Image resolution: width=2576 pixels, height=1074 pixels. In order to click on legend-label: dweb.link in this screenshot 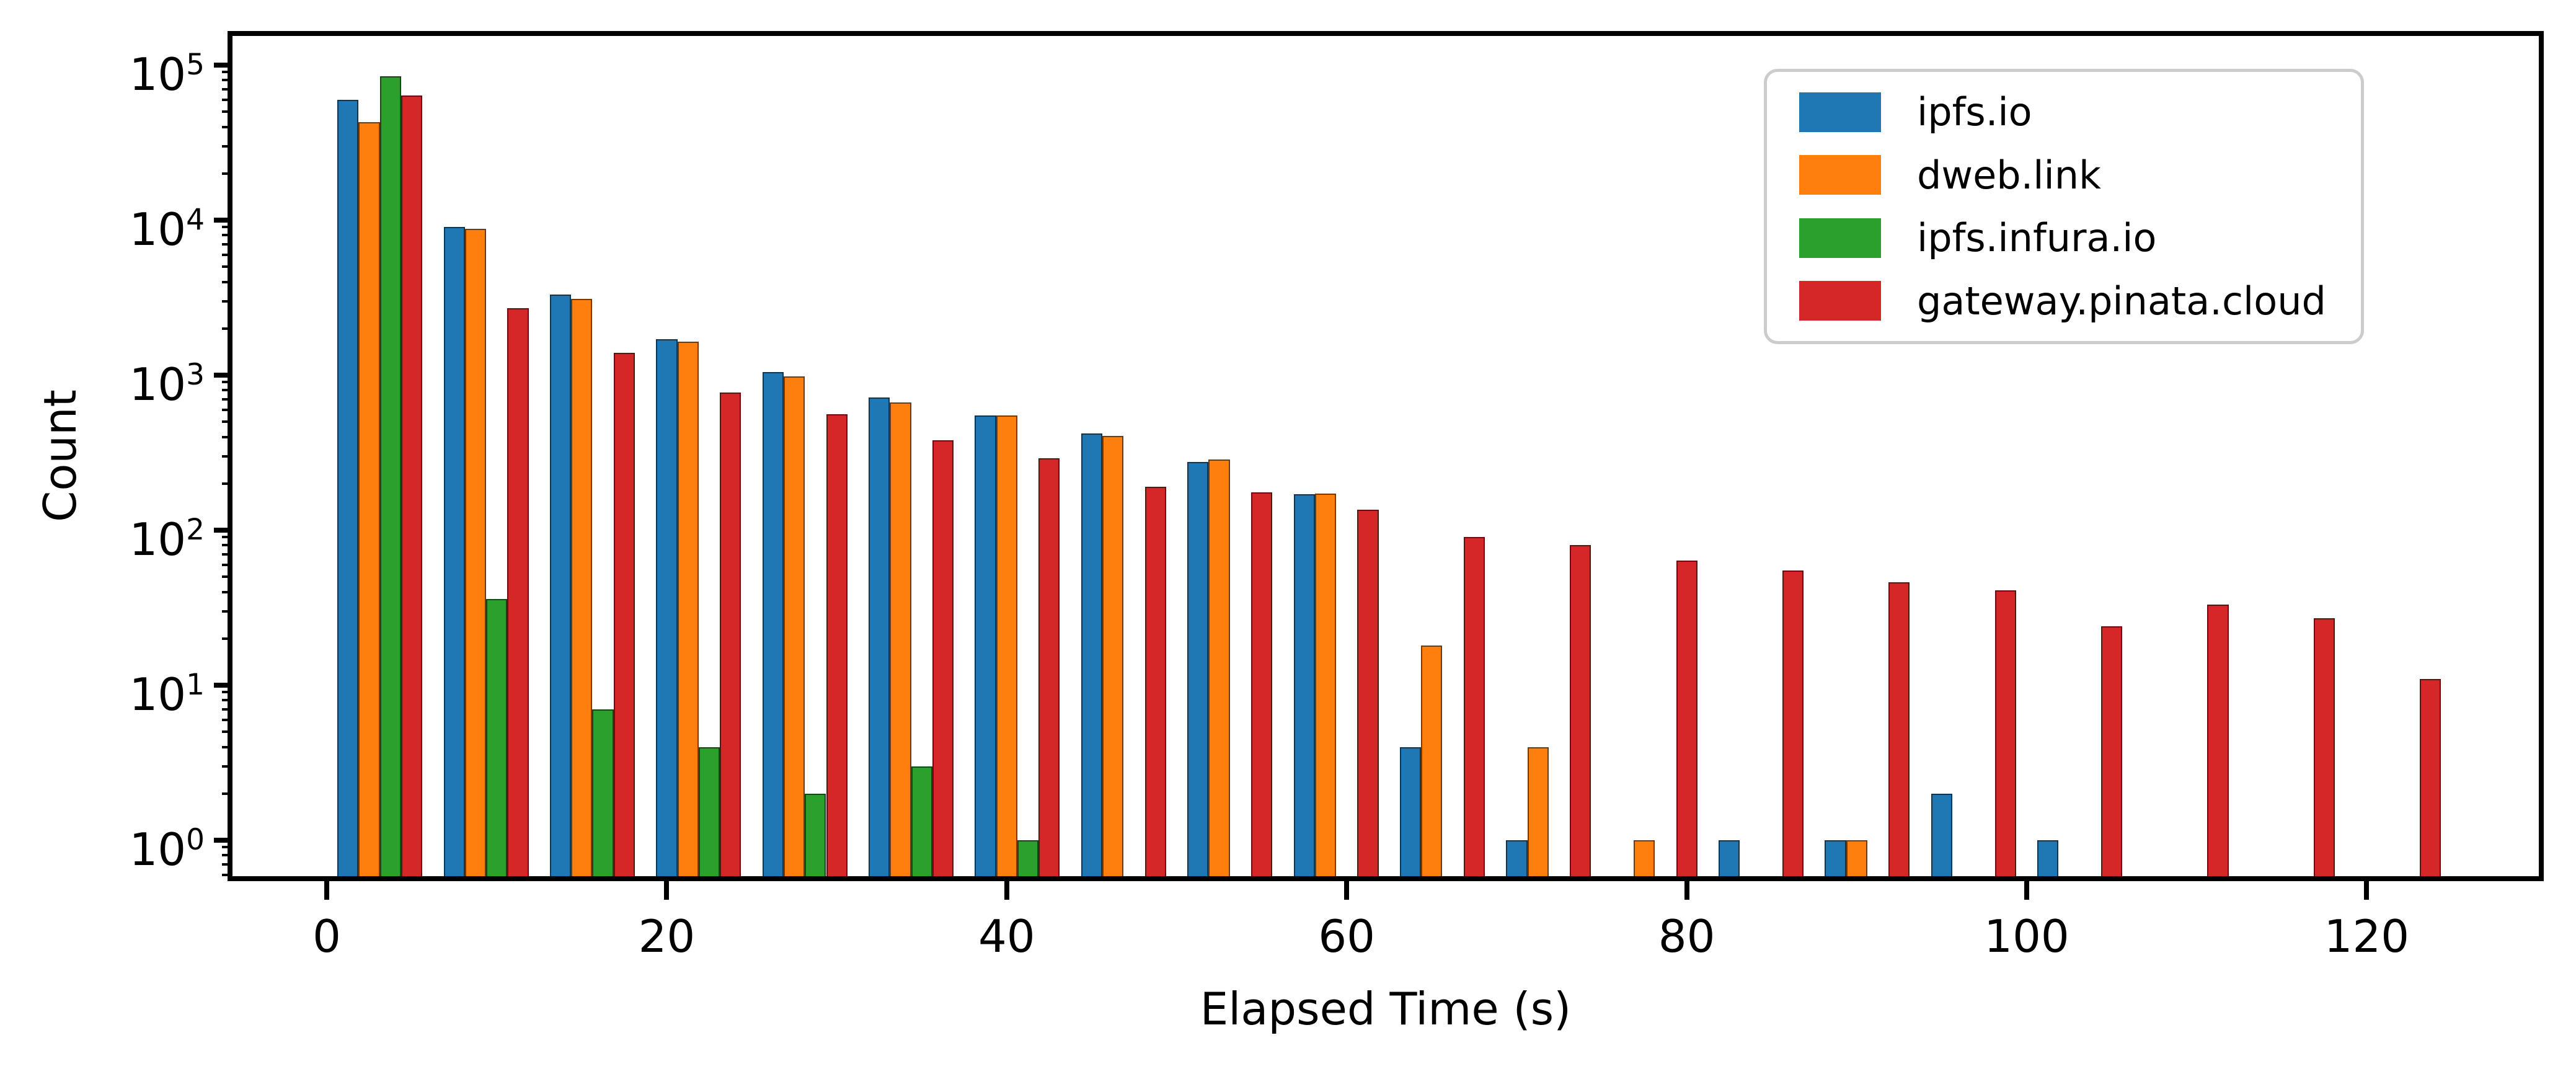, I will do `click(2009, 175)`.